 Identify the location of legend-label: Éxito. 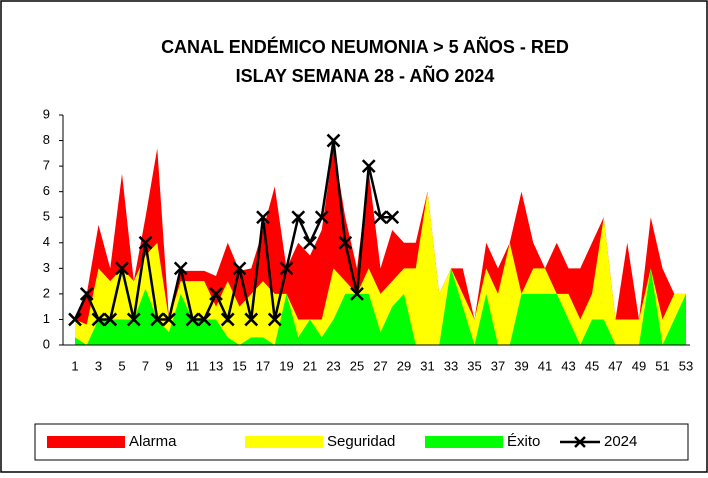
(523, 441).